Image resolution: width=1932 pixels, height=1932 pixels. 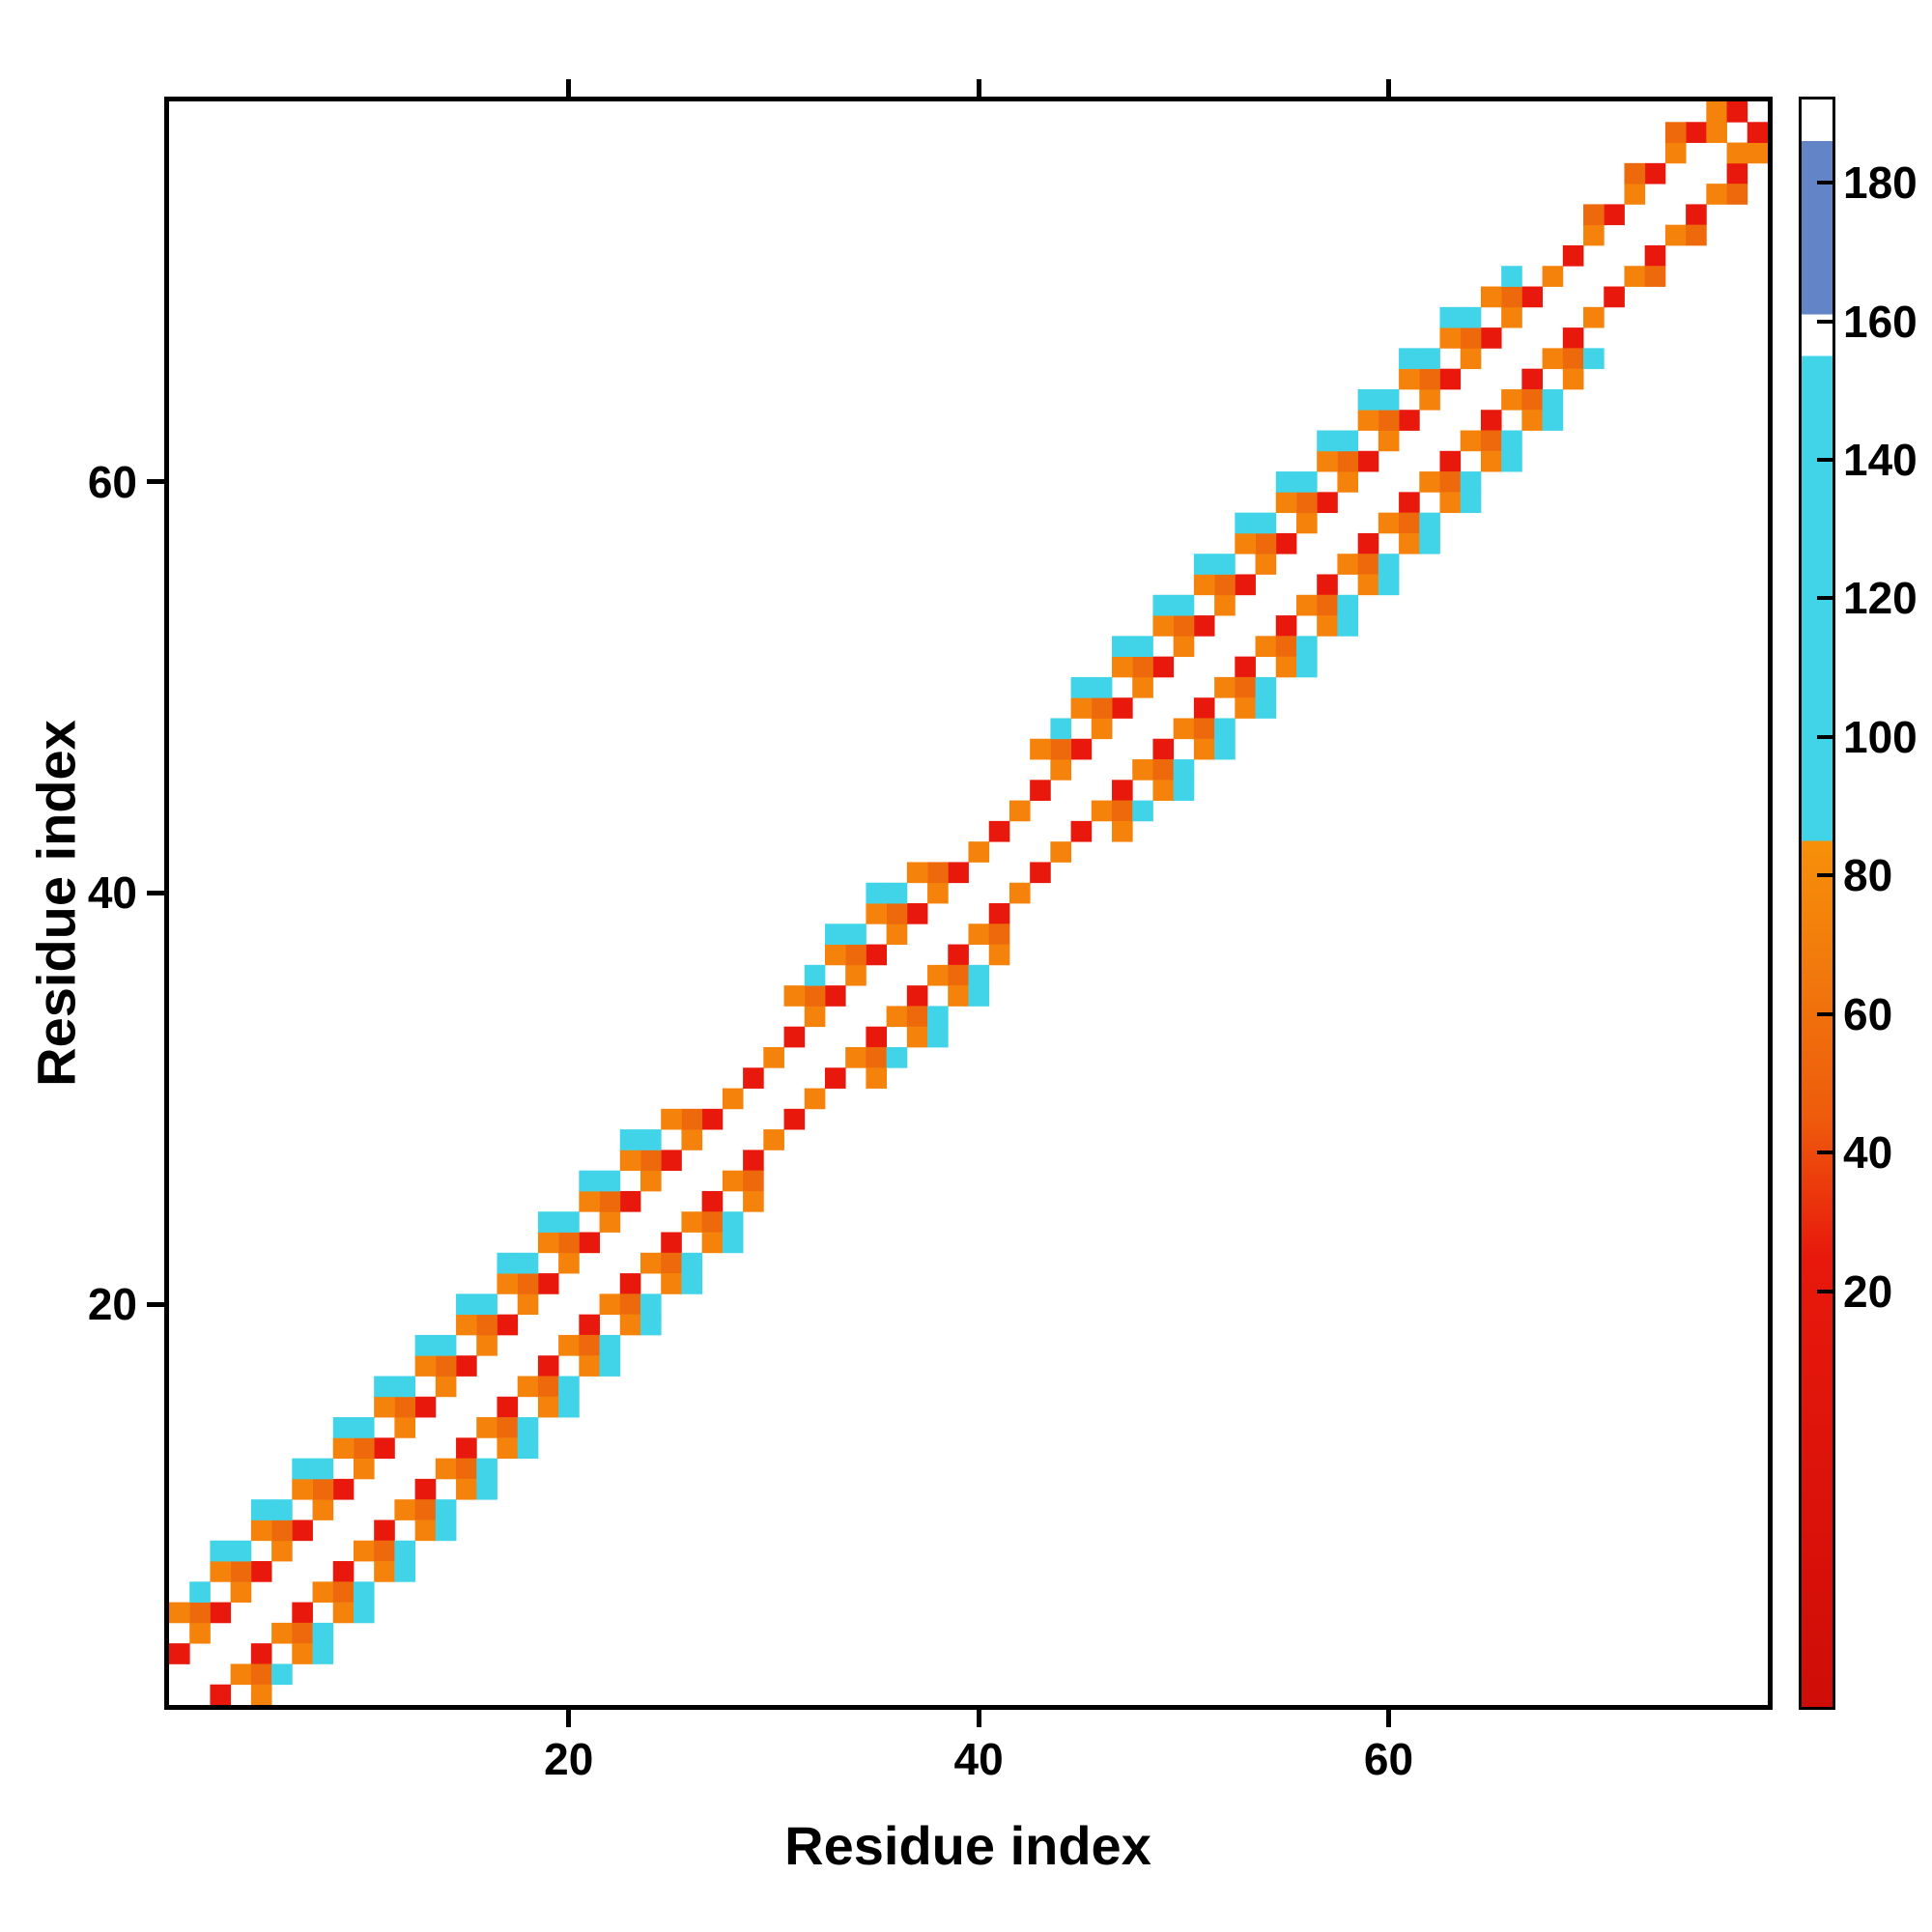 I want to click on x-axis-title: Residue index, so click(x=967, y=1845).